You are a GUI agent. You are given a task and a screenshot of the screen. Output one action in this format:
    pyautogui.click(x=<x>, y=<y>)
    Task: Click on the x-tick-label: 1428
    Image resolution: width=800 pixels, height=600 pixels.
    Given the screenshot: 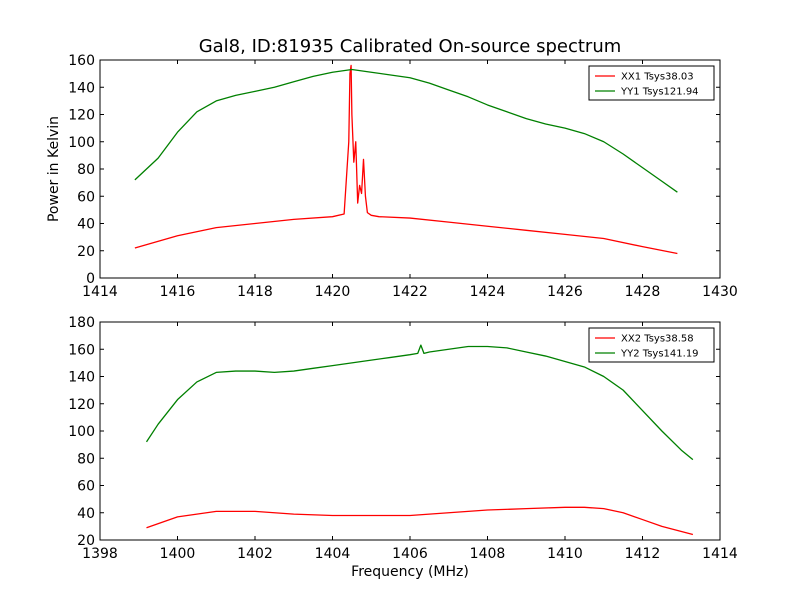 What is the action you would take?
    pyautogui.click(x=643, y=292)
    